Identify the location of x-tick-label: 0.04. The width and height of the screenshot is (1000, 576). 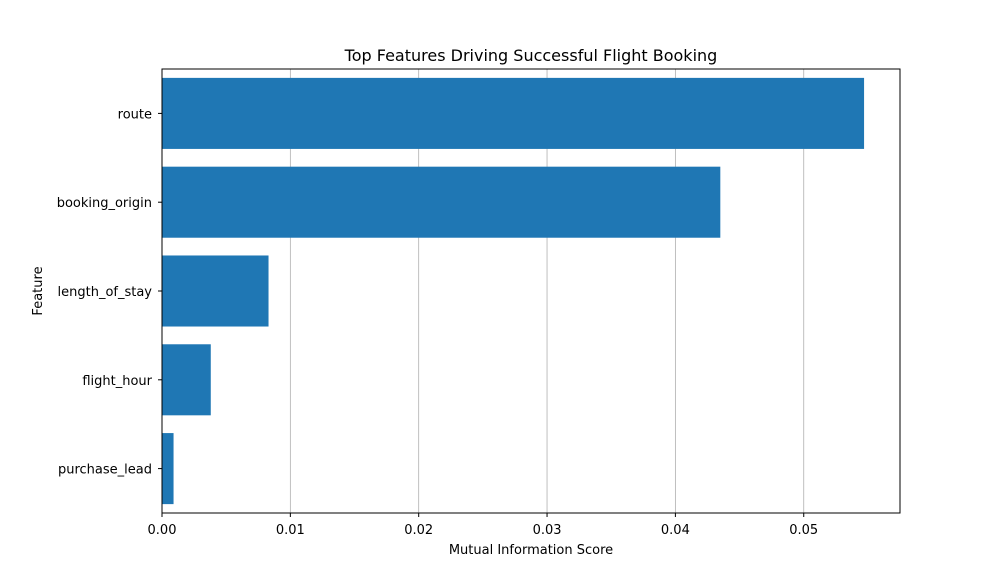
(675, 530).